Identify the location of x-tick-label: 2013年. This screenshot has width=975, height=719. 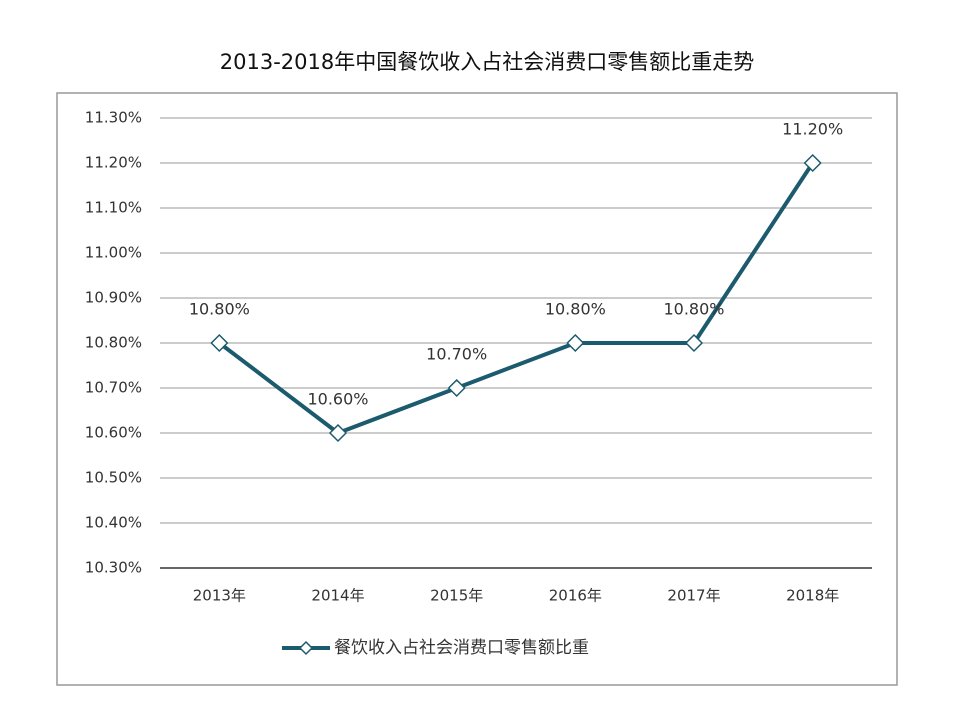
(219, 596).